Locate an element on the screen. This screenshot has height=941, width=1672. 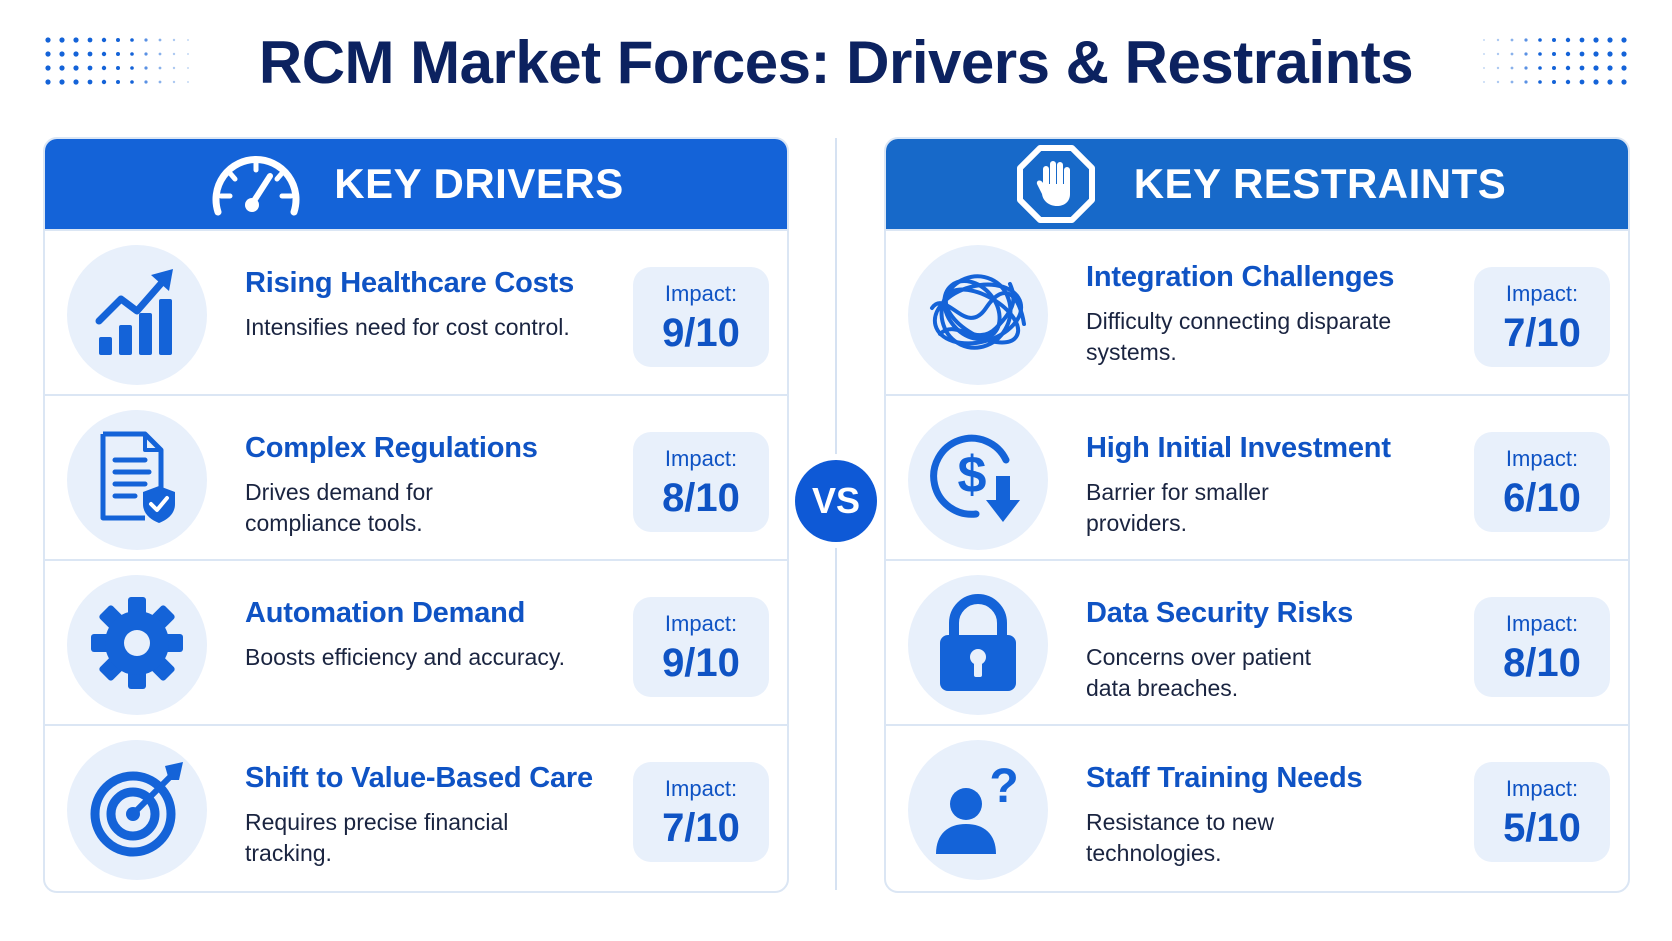
restraint-description: Concerns over patient data breaches. is located at coordinates (1199, 672).